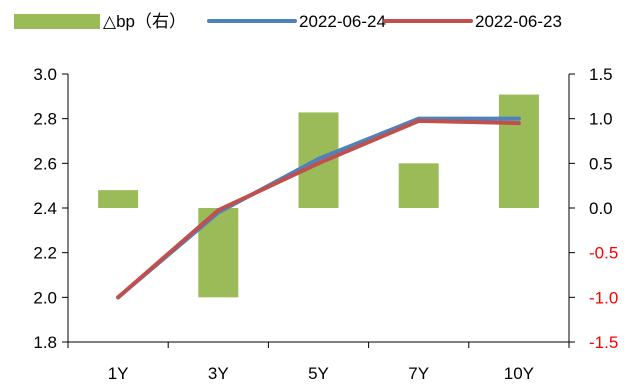  Describe the element at coordinates (288, 21) in the screenshot. I see `legend: △bp（右） 2022-06-24 2022-06-23` at that location.